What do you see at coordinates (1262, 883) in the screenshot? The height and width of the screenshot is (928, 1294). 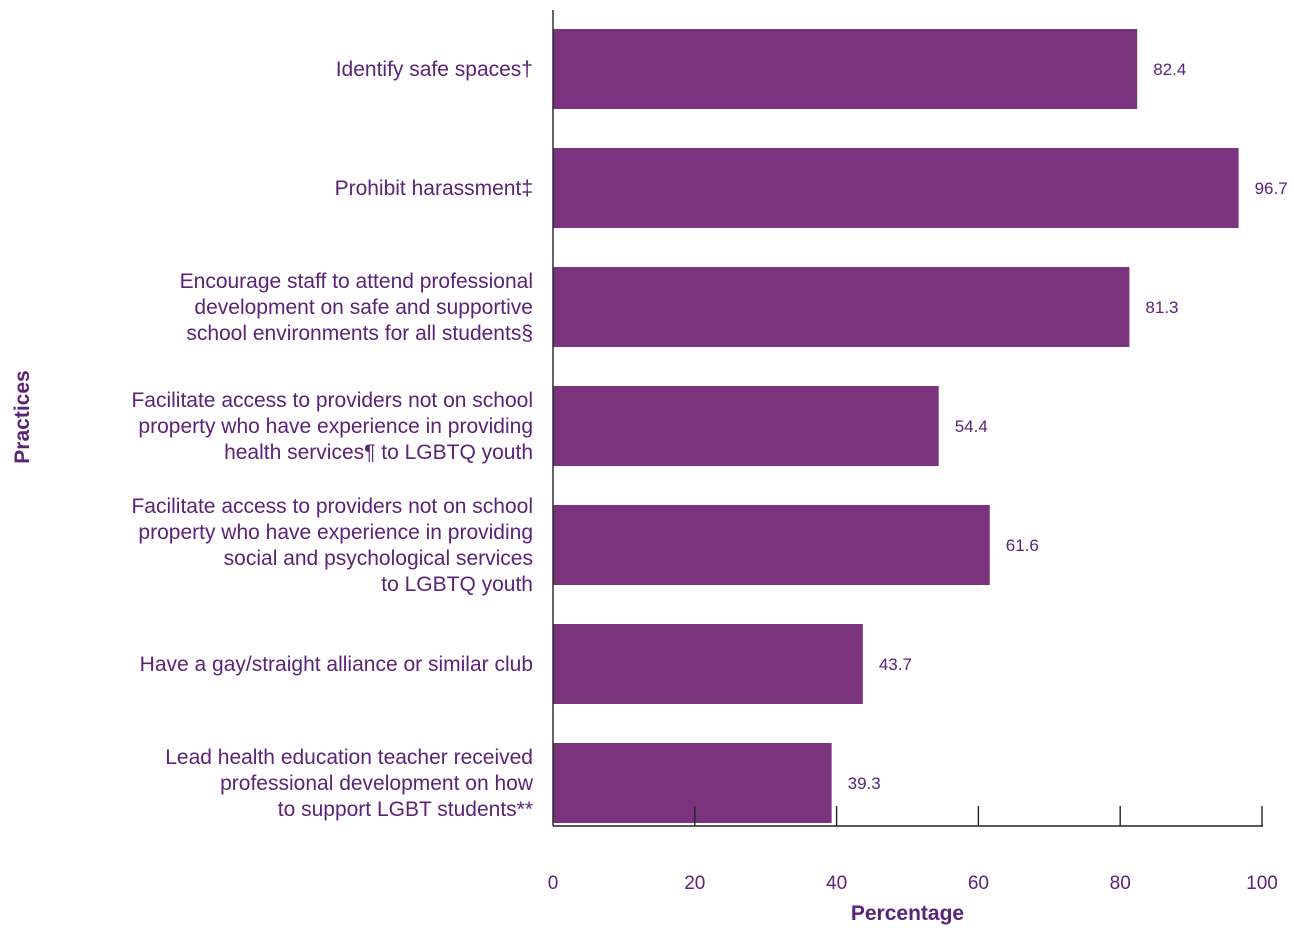 I see `x-tick-label: 100` at bounding box center [1262, 883].